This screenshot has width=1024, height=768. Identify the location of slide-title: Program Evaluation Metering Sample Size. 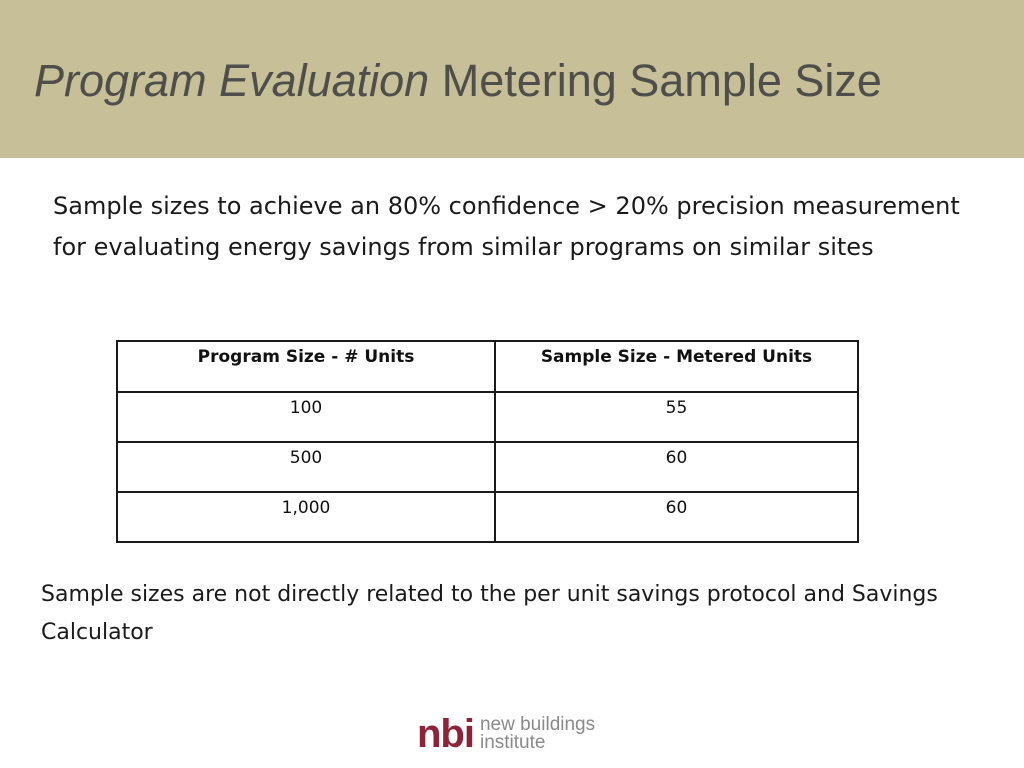
(458, 81).